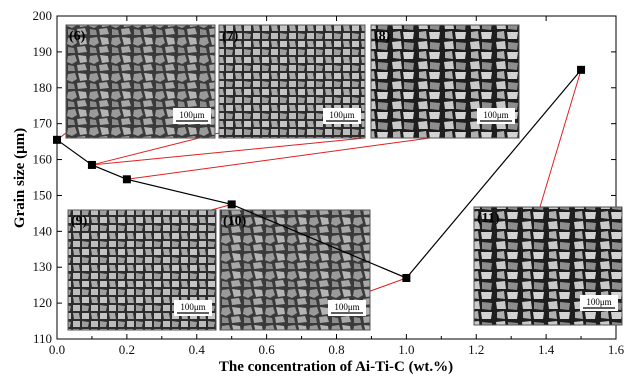 The image size is (629, 376). What do you see at coordinates (140, 81) in the screenshot?
I see `micrograph-inset: (6) 100μm` at bounding box center [140, 81].